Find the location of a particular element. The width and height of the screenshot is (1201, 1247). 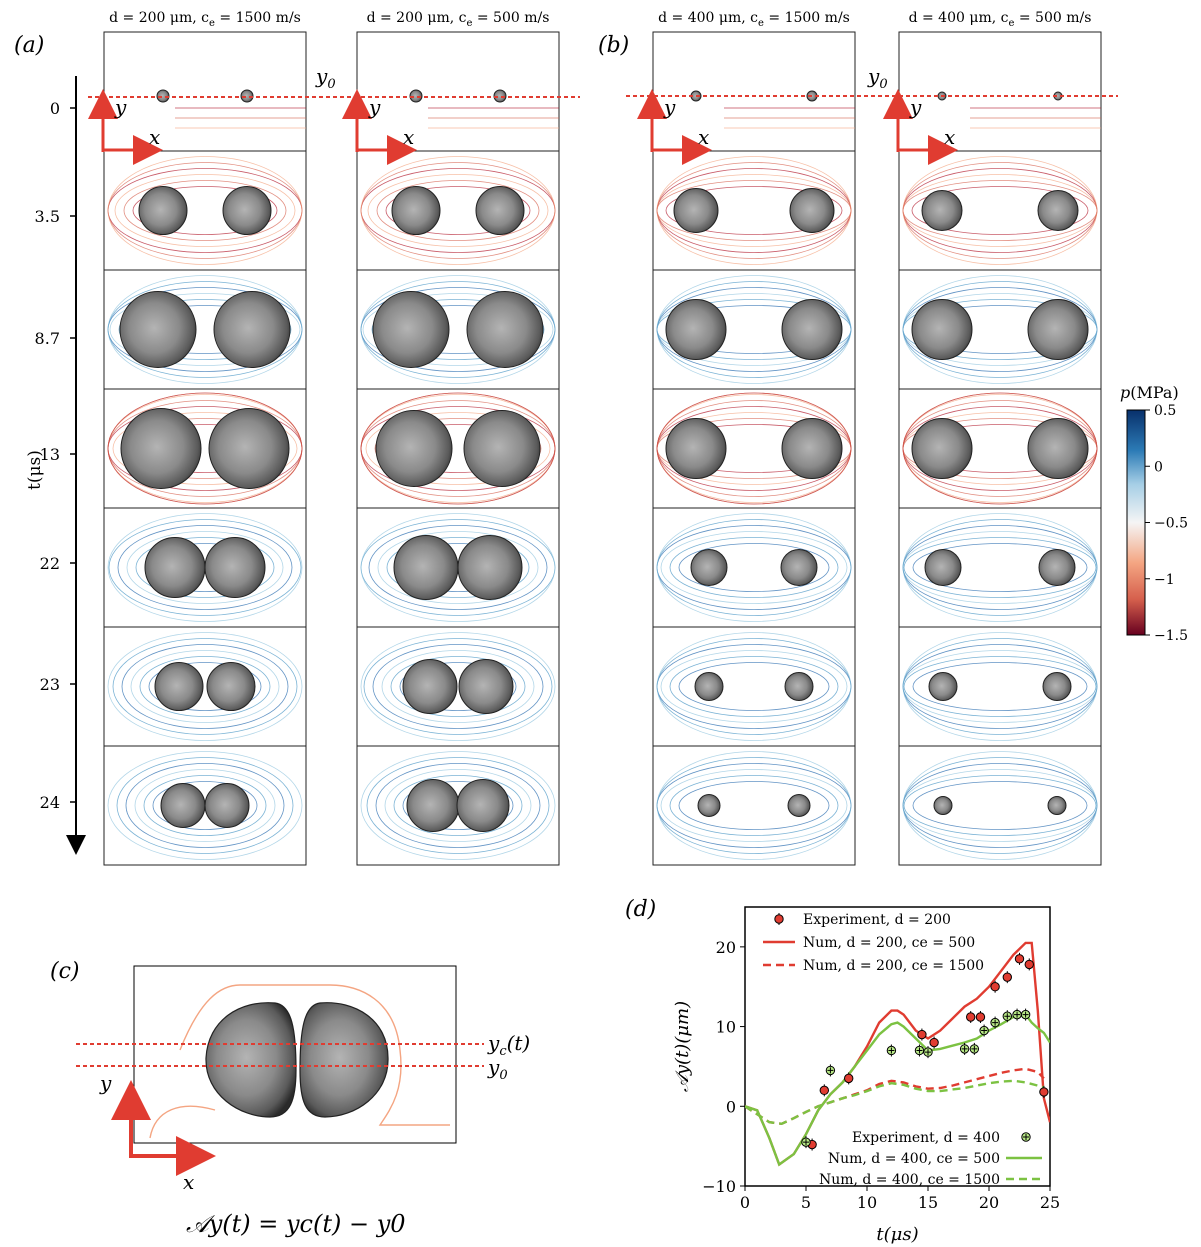

snapshot-c4-r6 is located at coordinates (1000, 686).